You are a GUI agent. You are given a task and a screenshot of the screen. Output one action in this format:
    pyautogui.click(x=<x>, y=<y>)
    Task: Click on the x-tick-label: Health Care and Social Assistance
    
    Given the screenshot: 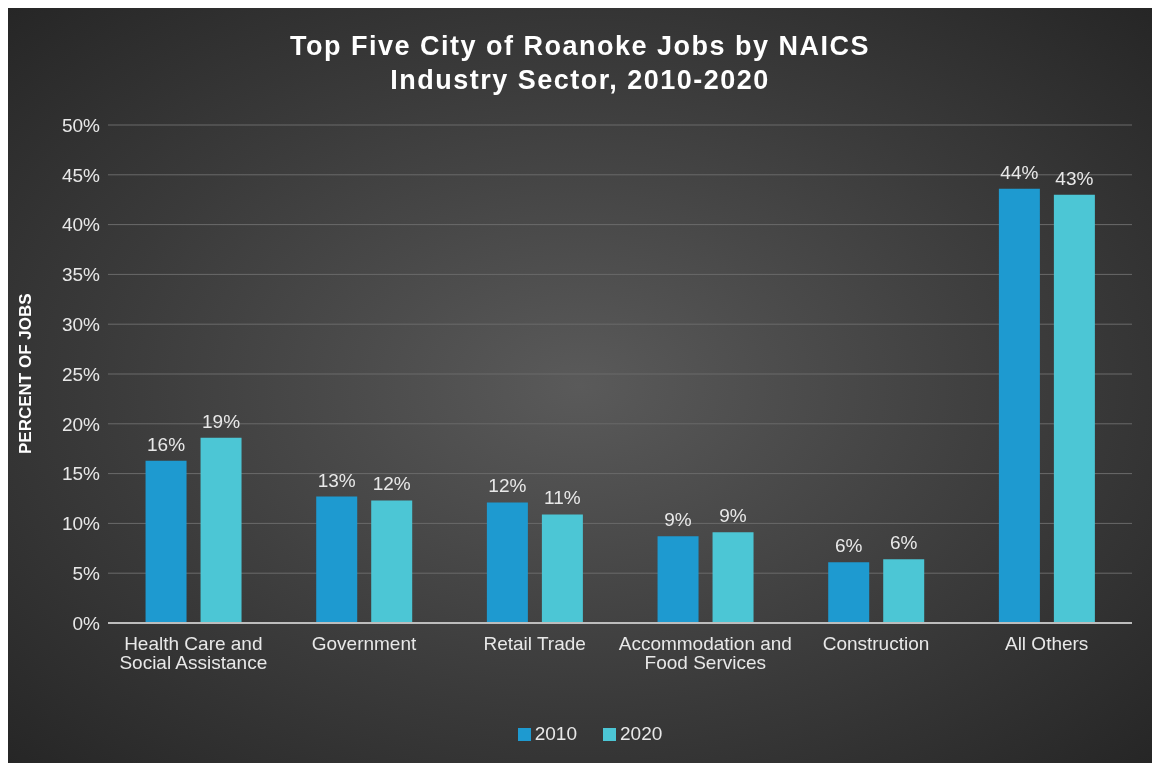 What is the action you would take?
    pyautogui.click(x=193, y=653)
    